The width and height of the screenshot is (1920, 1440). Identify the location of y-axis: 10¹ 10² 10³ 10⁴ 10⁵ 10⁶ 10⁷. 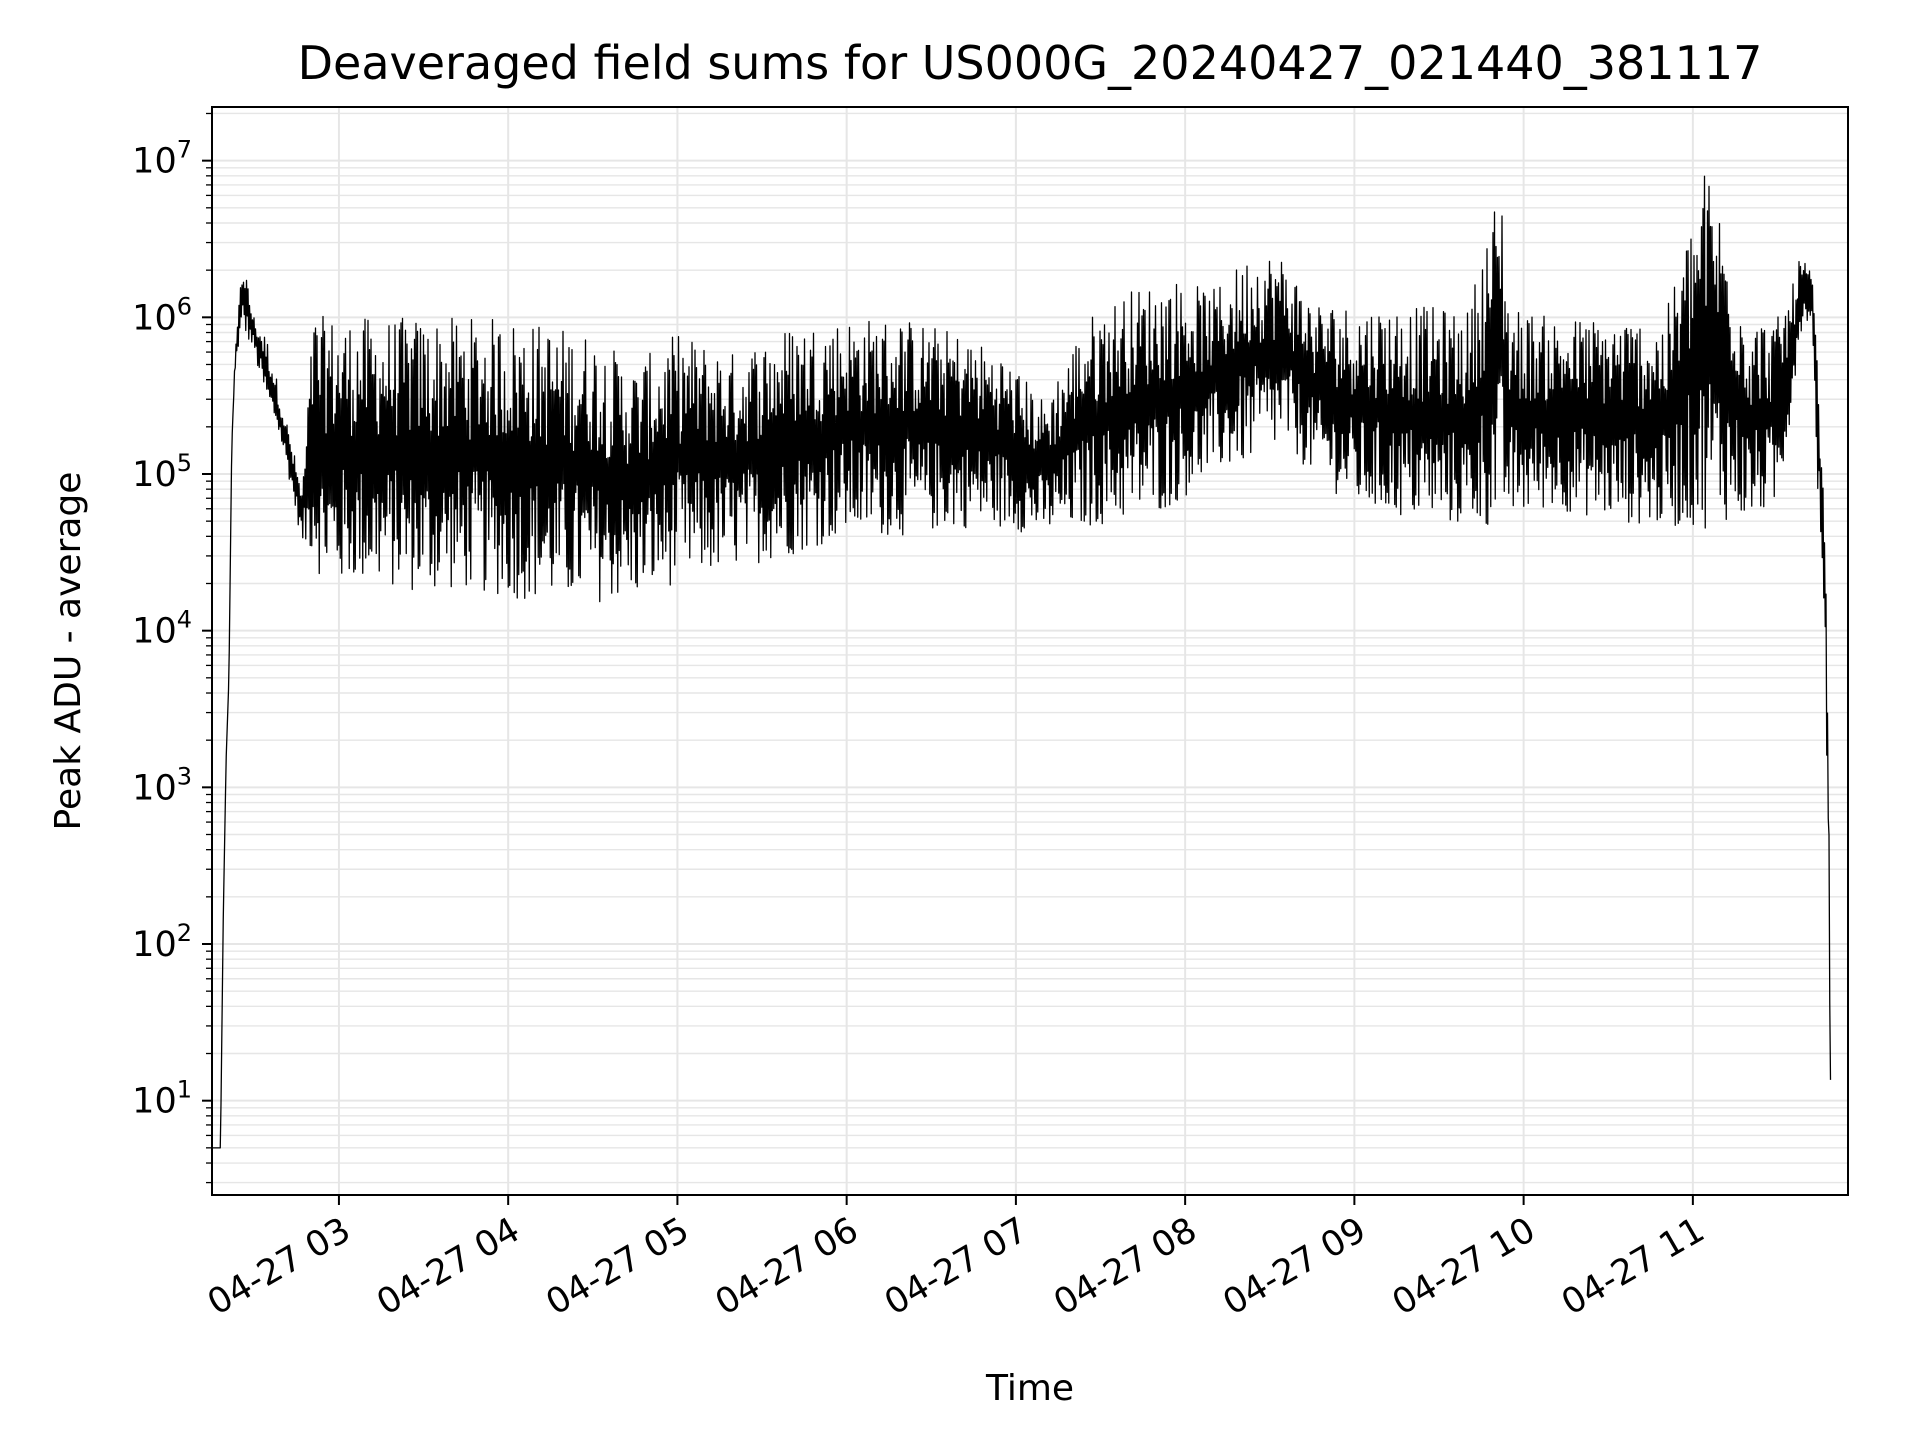
(172, 648).